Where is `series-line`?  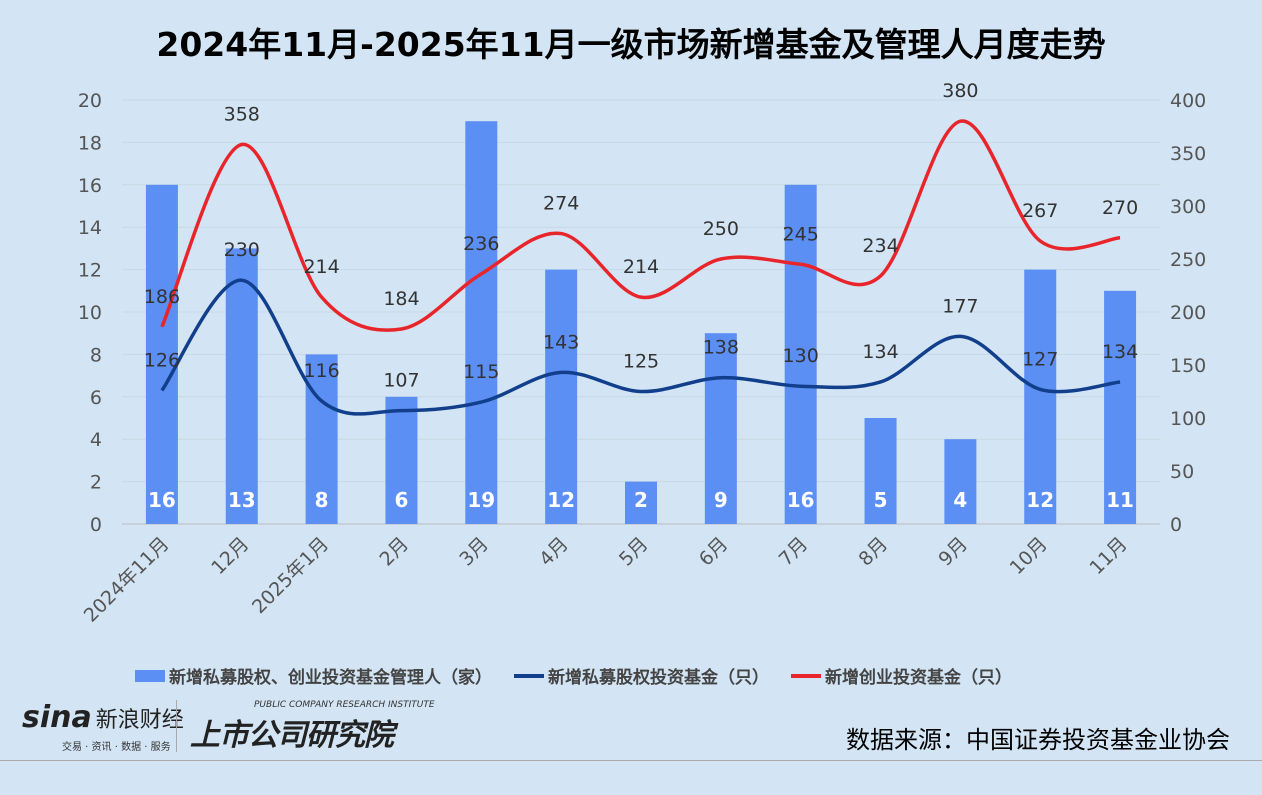
series-line is located at coordinates (640, 347).